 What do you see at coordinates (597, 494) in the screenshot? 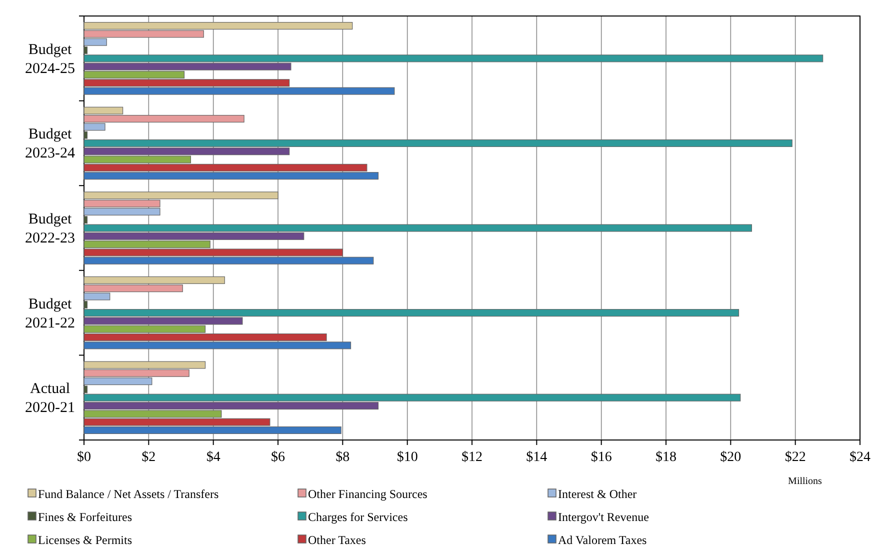
I see `legend-label: Interest & Other` at bounding box center [597, 494].